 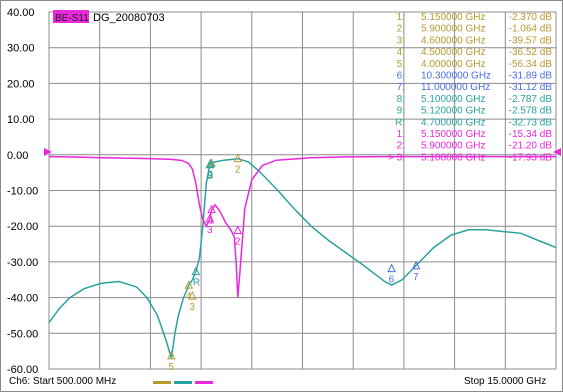 What do you see at coordinates (401, 87) in the screenshot?
I see `marker-row-id: 7:` at bounding box center [401, 87].